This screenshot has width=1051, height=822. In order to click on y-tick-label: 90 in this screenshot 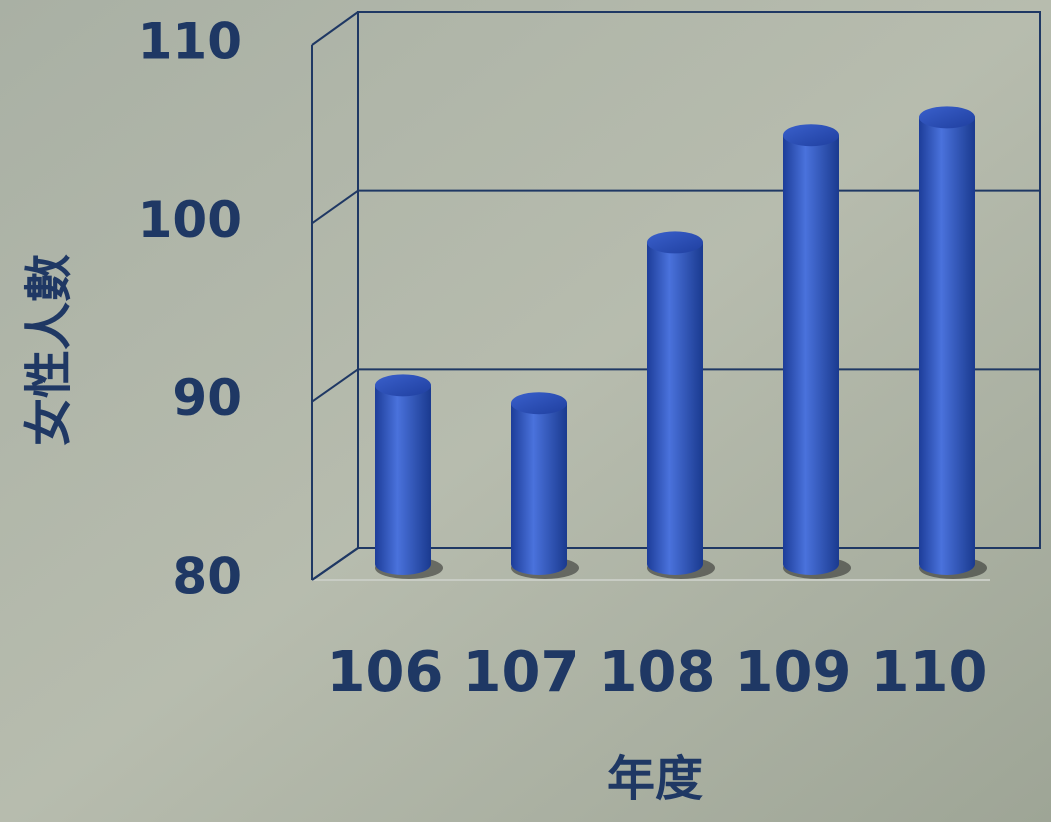, I will do `click(207, 398)`.